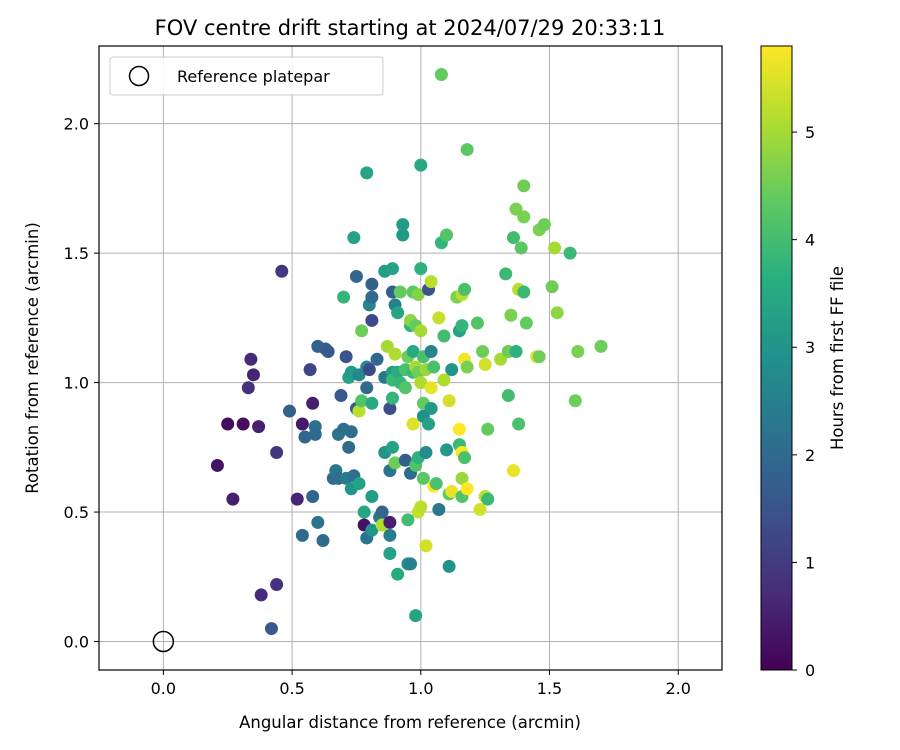 This screenshot has height=750, width=900. I want to click on colorbar-tick-label: 4, so click(810, 240).